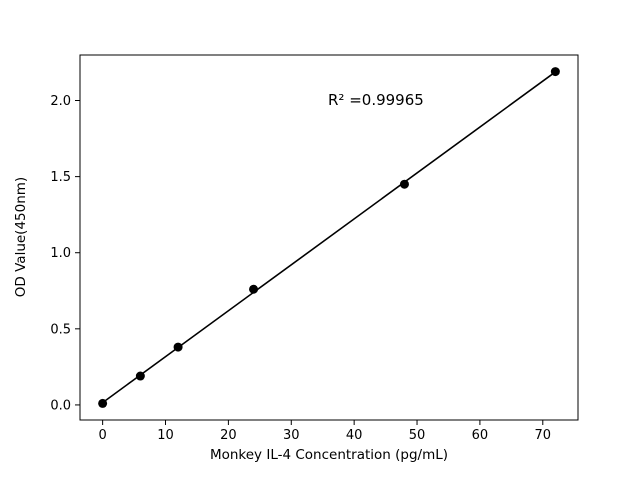 The width and height of the screenshot is (640, 480). What do you see at coordinates (102, 435) in the screenshot?
I see `x-tick-label: 0` at bounding box center [102, 435].